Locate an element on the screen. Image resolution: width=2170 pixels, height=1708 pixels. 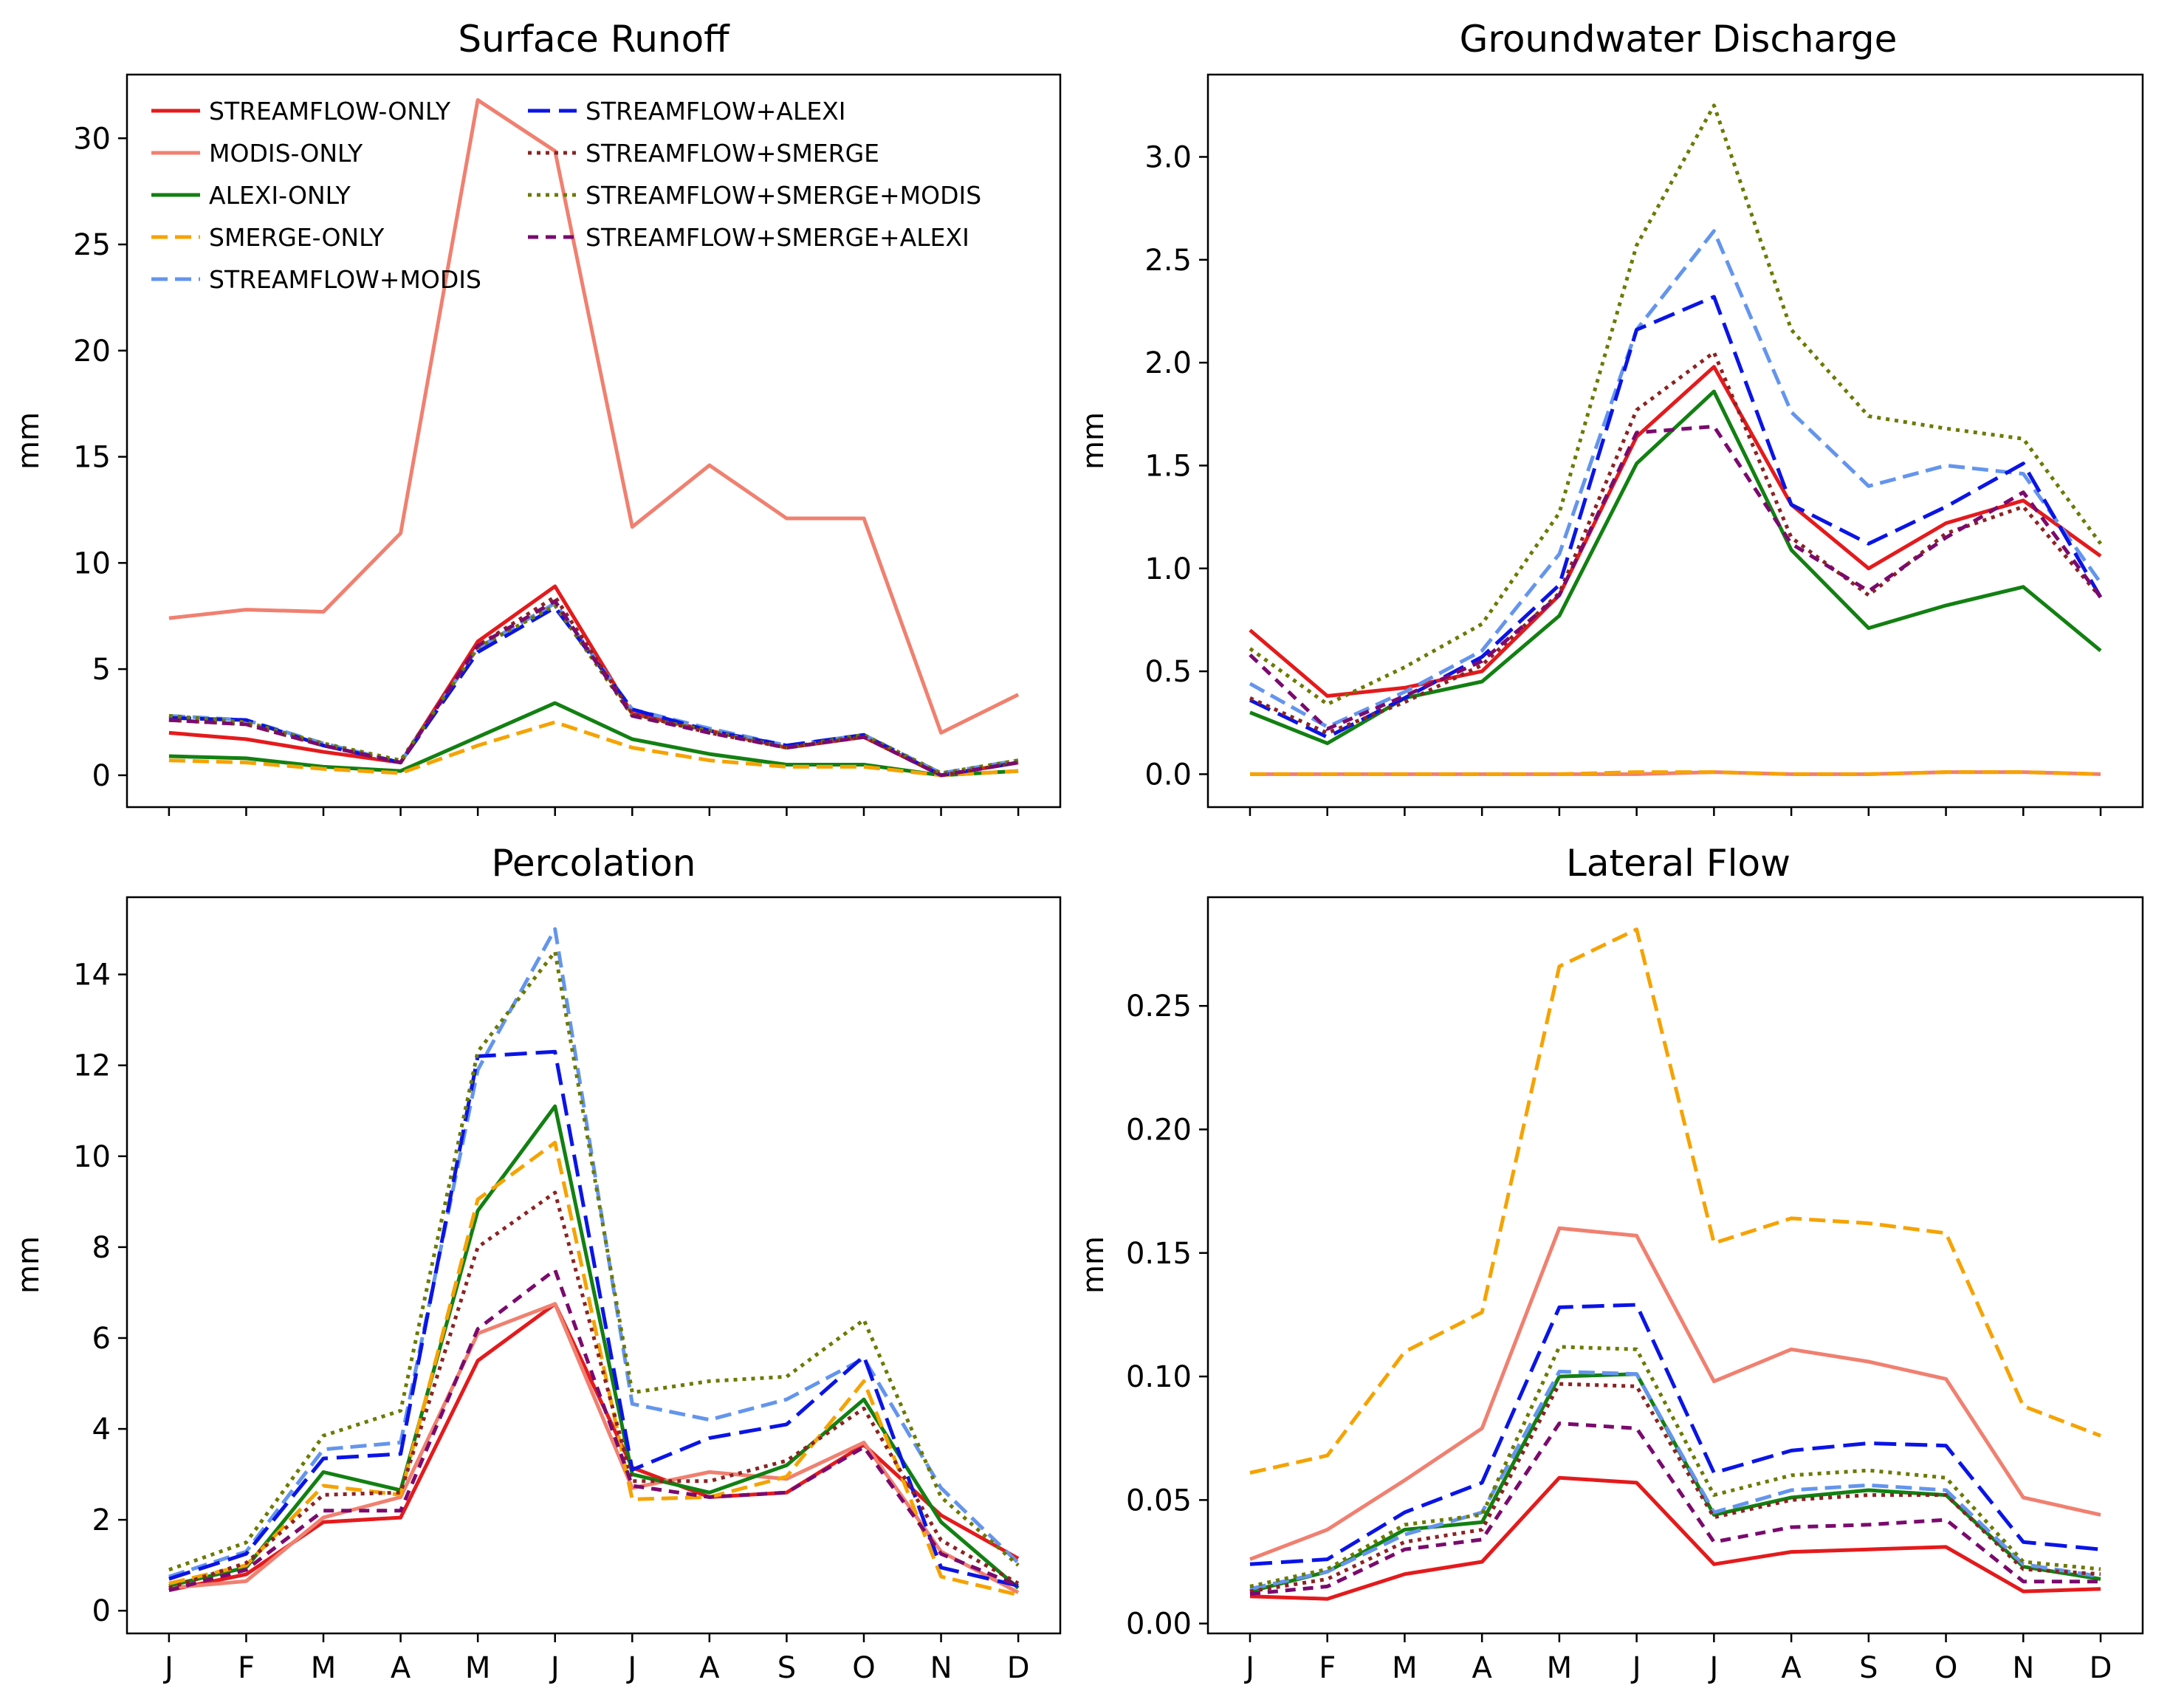
y-tick-label: 1.0 is located at coordinates (1168, 569).